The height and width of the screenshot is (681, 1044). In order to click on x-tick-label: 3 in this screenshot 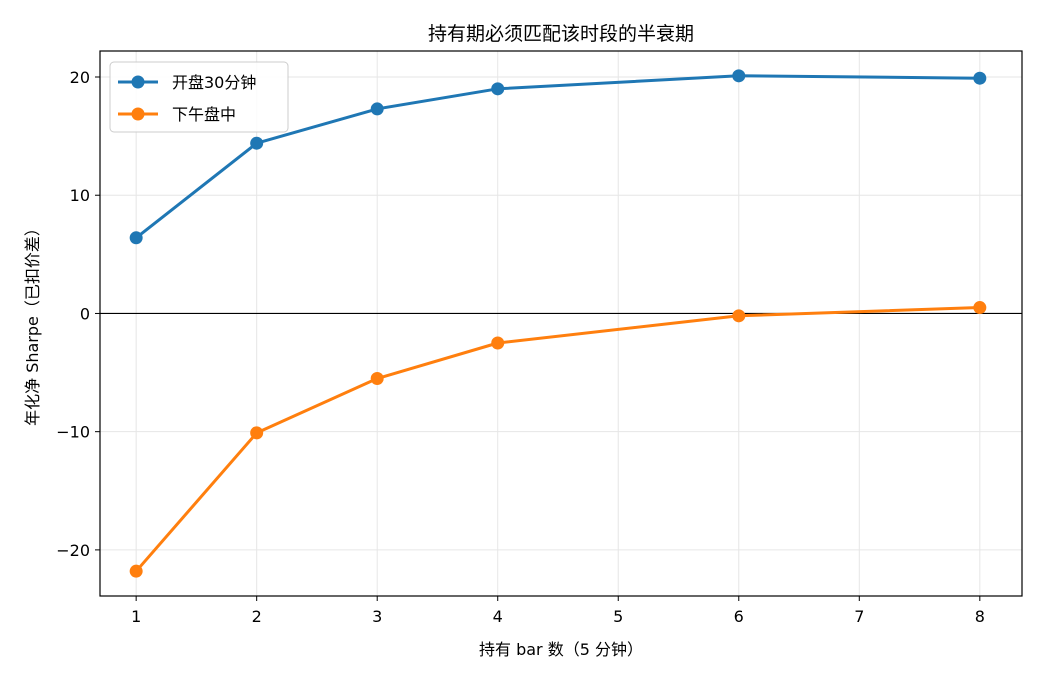, I will do `click(377, 616)`.